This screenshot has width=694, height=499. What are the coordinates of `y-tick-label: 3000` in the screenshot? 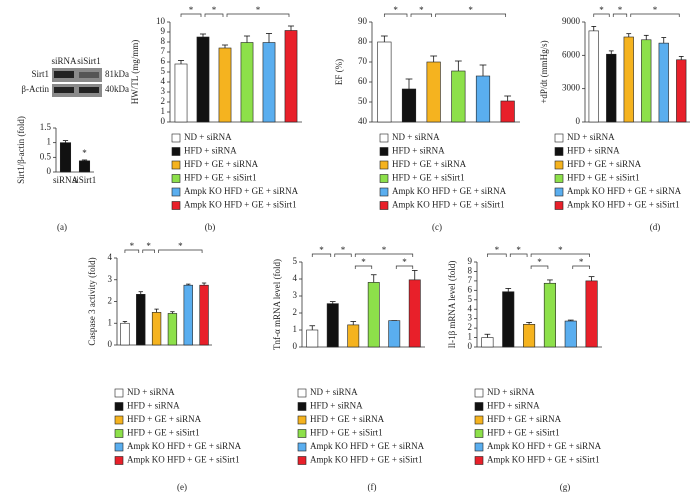 It's located at (571, 88).